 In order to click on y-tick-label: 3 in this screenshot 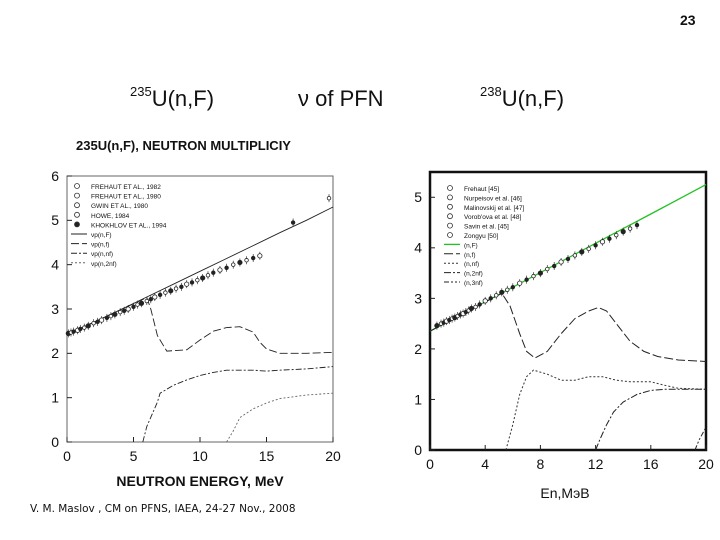, I will do `click(418, 298)`.